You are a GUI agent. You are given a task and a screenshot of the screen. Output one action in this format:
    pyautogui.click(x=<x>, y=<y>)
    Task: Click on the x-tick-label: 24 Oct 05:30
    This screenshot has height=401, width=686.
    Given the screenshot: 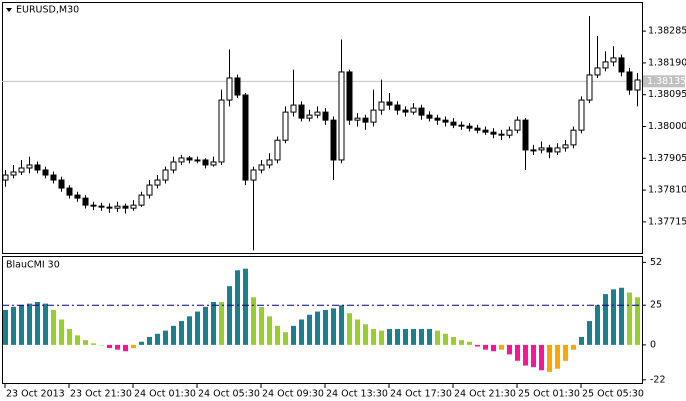 What is the action you would take?
    pyautogui.click(x=229, y=394)
    